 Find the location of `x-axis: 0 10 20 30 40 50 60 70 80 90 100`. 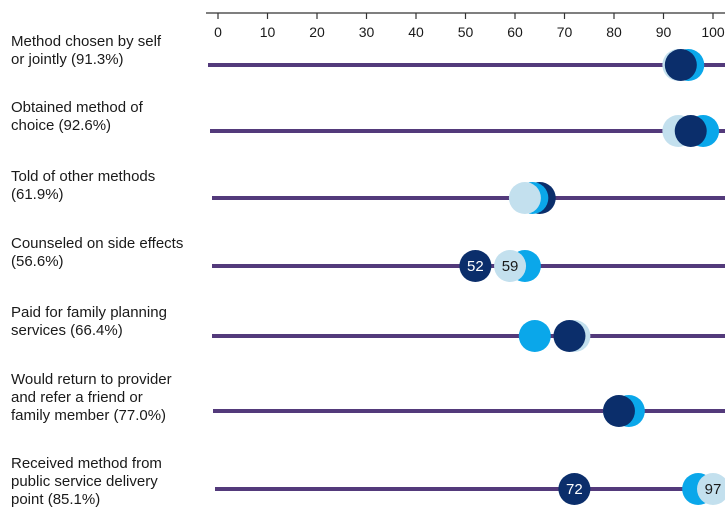

x-axis: 0 10 20 30 40 50 60 70 80 90 100 is located at coordinates (465, 26).